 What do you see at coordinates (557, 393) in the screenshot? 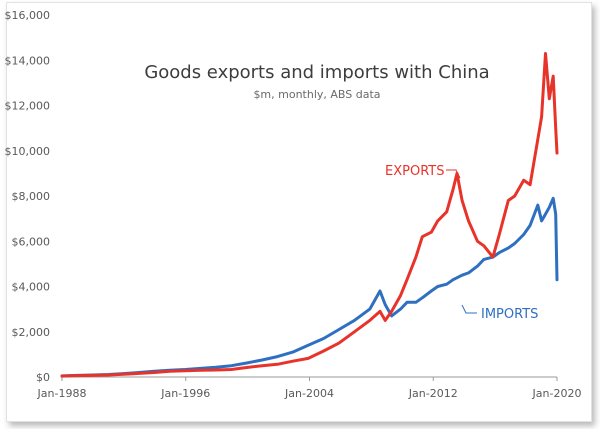
I see `x-tick-label: Jan-2020` at bounding box center [557, 393].